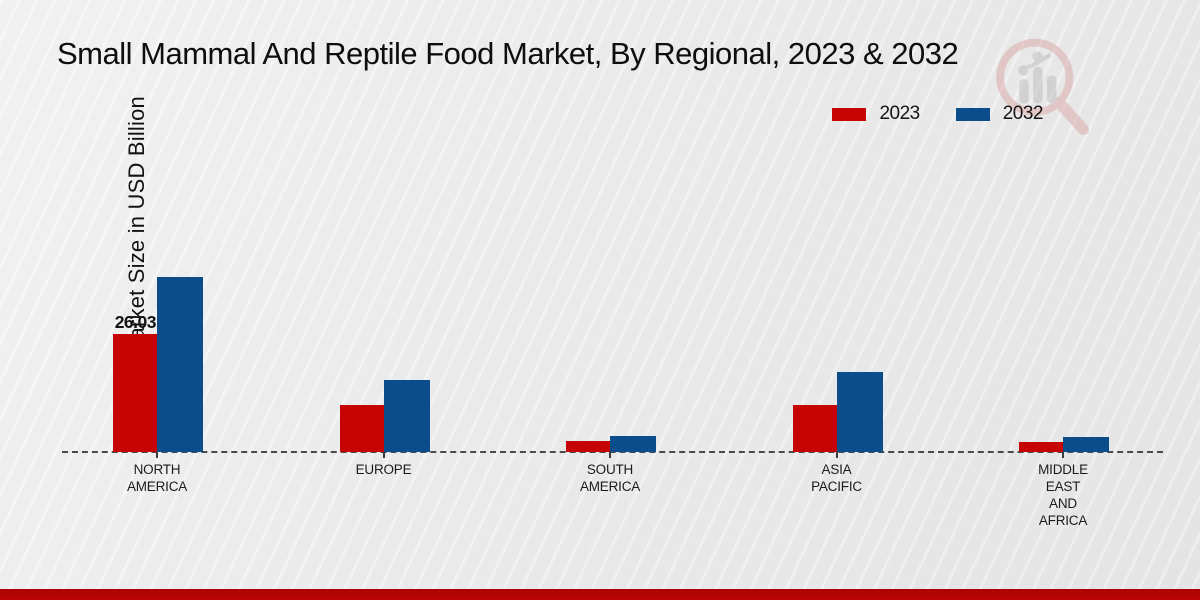 Image resolution: width=1200 pixels, height=600 pixels. I want to click on bar-2023-north-america, so click(135, 393).